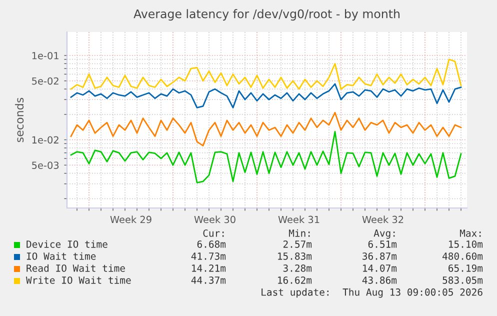  What do you see at coordinates (462, 280) in the screenshot?
I see `text: 583.05m` at bounding box center [462, 280].